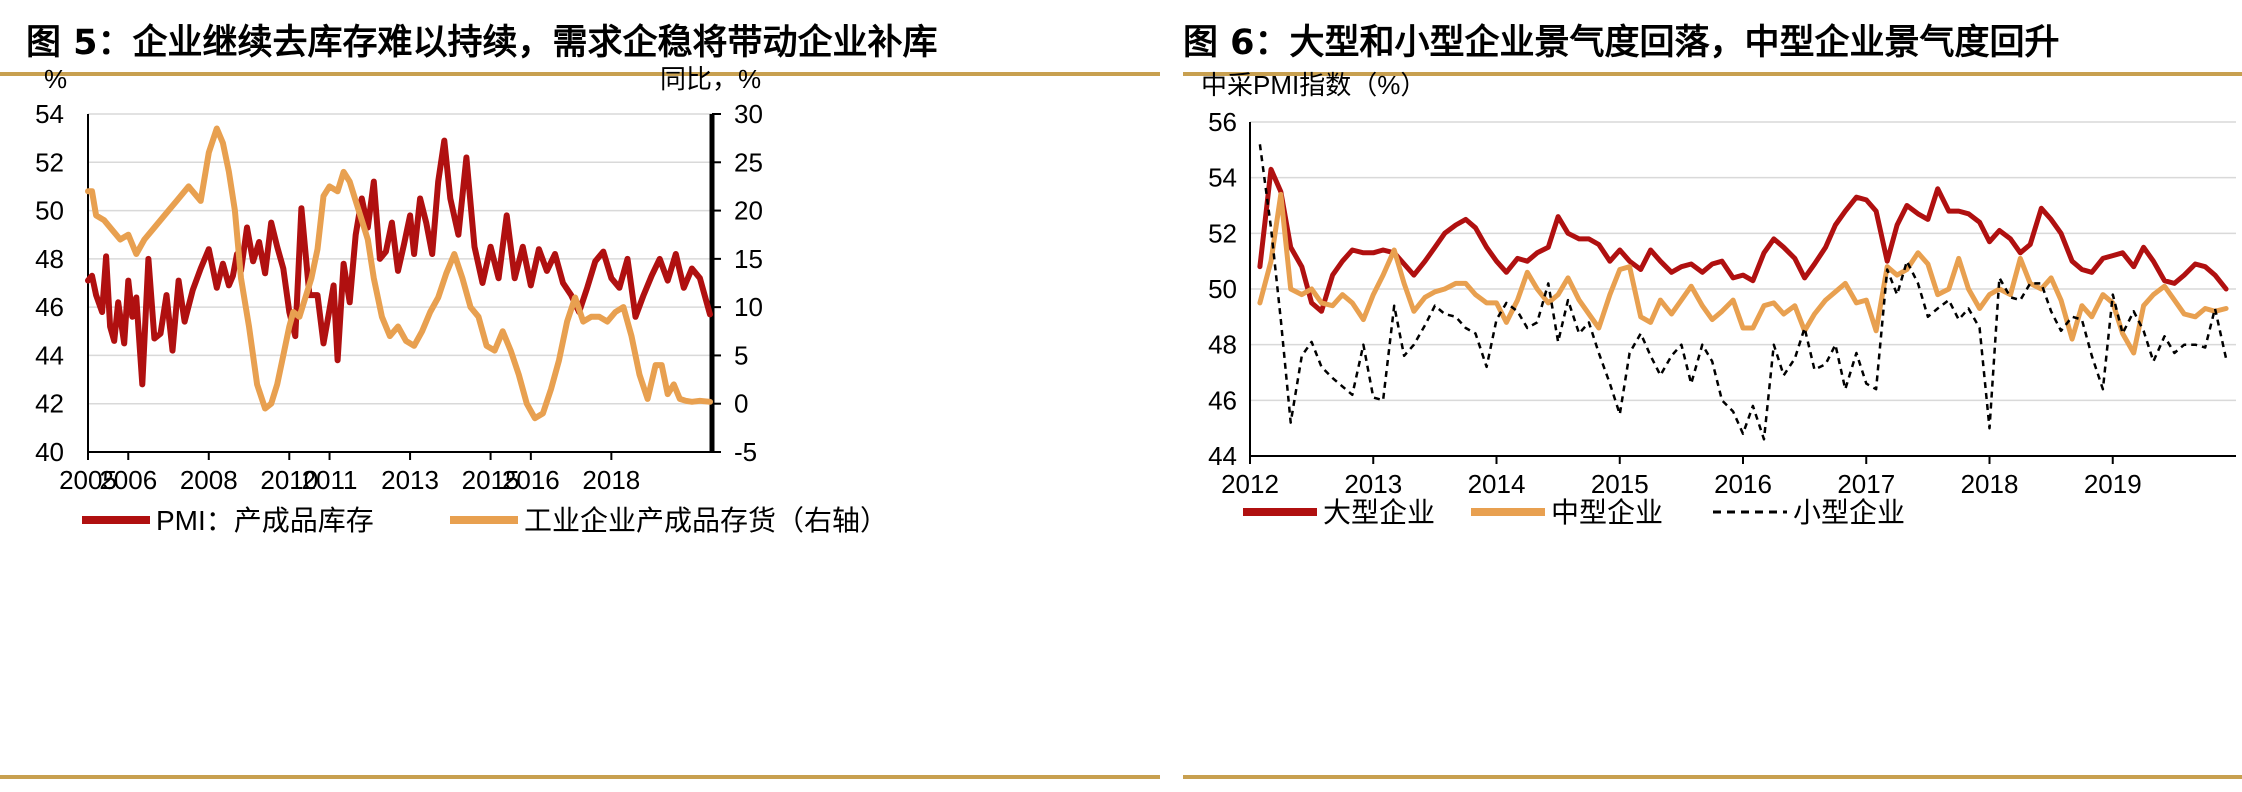 This screenshot has height=792, width=2242. Describe the element at coordinates (1222, 345) in the screenshot. I see `y-tick-label: 48` at that location.